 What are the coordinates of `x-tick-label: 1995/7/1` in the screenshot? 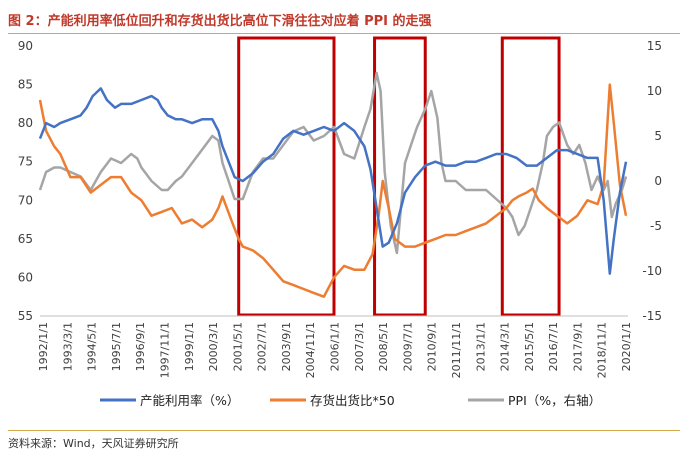 It's located at (116, 346).